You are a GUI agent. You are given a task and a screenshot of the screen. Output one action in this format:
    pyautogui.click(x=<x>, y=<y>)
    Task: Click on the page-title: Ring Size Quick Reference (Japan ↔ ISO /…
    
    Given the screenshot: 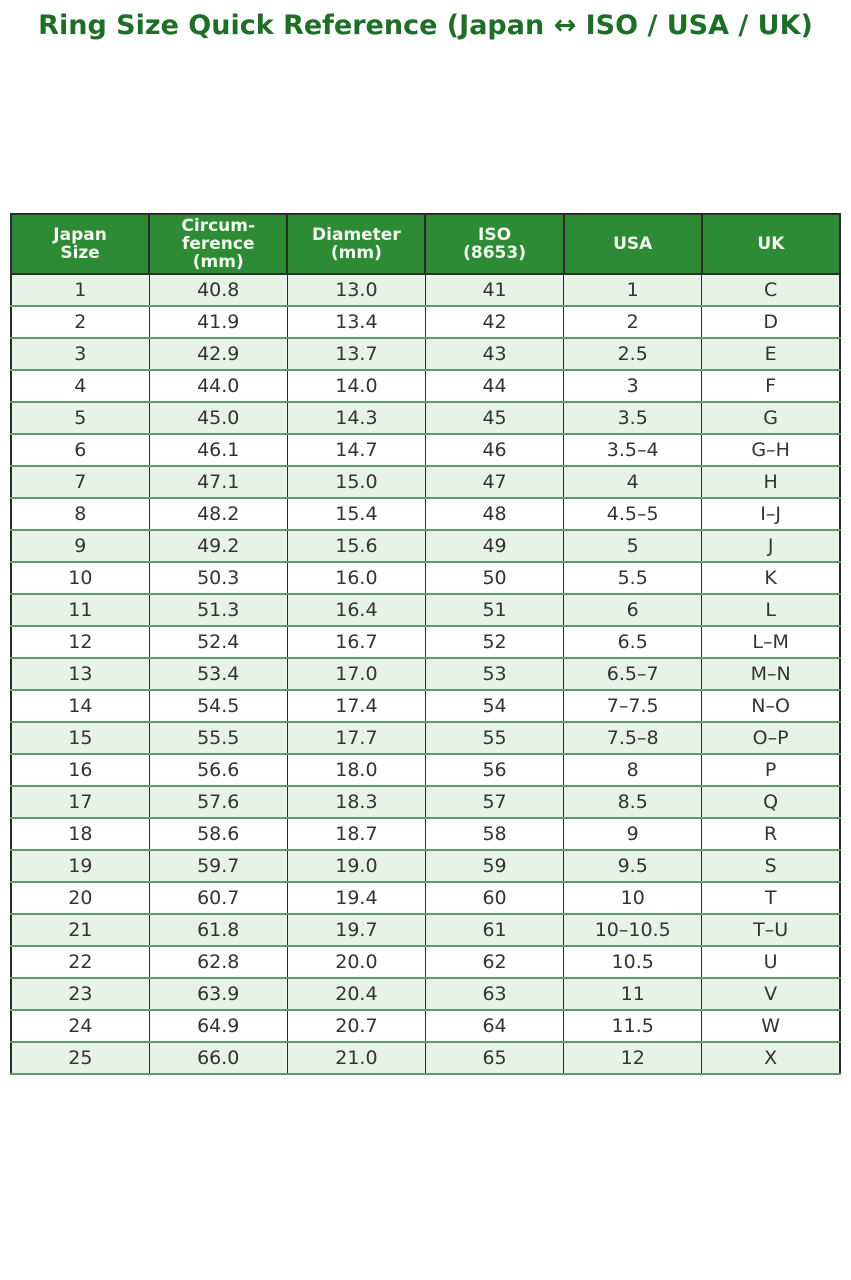 What is the action you would take?
    pyautogui.click(x=425, y=25)
    